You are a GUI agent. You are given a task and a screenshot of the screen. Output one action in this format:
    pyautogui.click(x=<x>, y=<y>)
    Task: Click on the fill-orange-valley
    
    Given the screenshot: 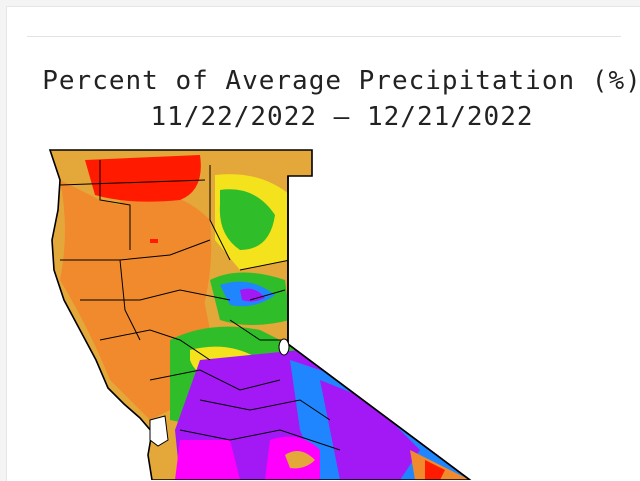 What is the action you would take?
    pyautogui.click(x=166, y=261)
    